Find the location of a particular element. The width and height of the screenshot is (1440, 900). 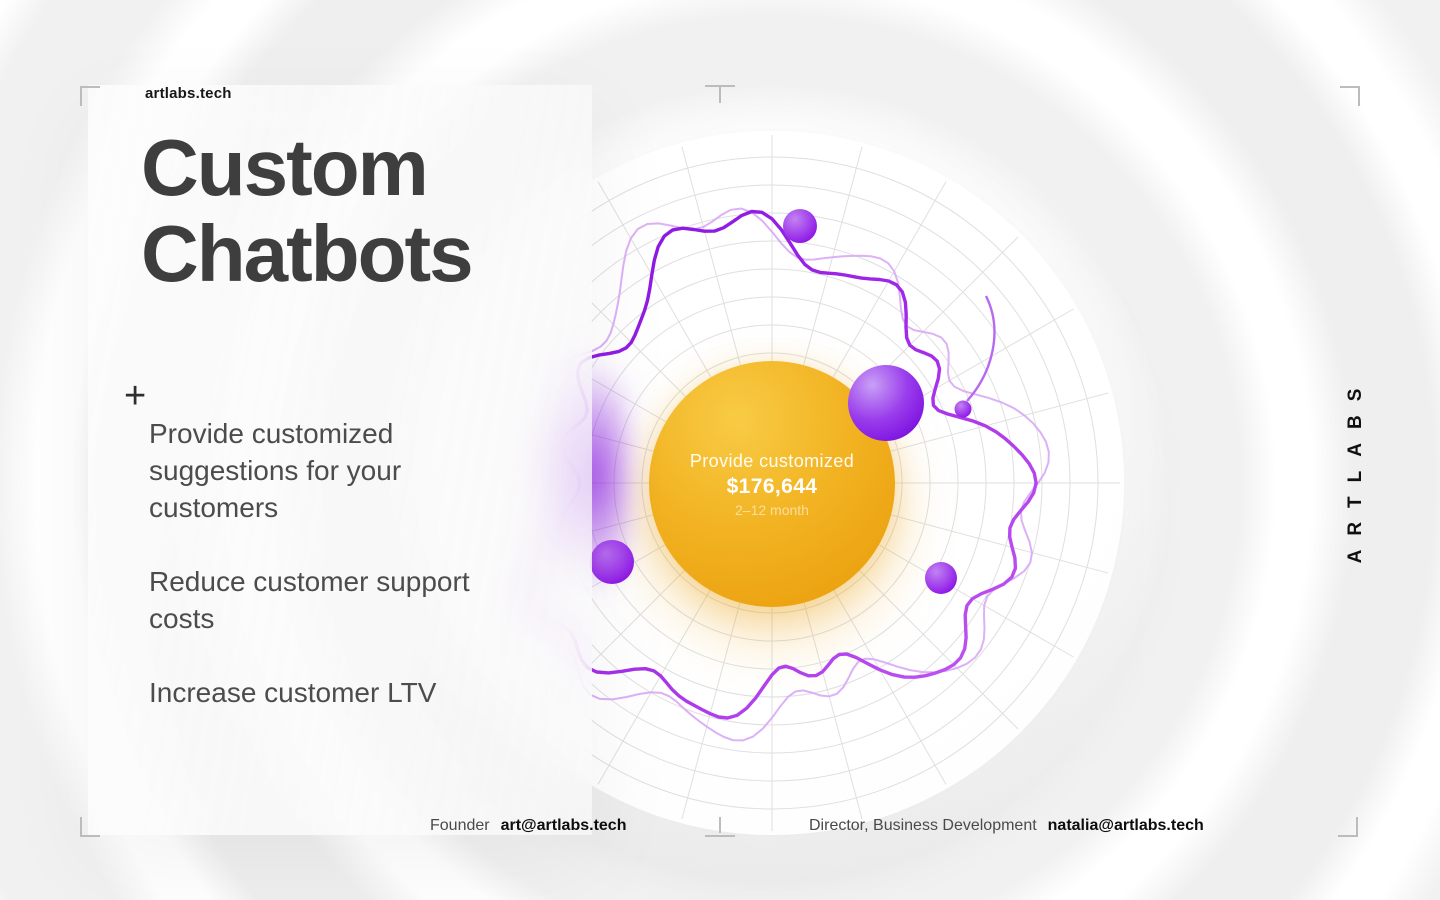

footer-founder: Founder art@artlabs.tech is located at coordinates (528, 826).